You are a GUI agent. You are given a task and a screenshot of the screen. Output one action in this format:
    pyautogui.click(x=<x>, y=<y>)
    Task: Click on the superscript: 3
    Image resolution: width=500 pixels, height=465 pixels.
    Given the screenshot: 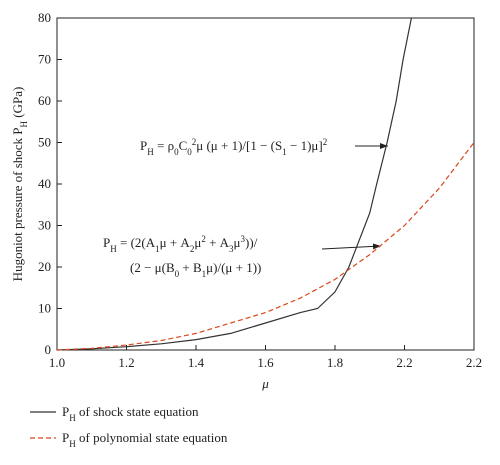 What is the action you would take?
    pyautogui.click(x=243, y=239)
    